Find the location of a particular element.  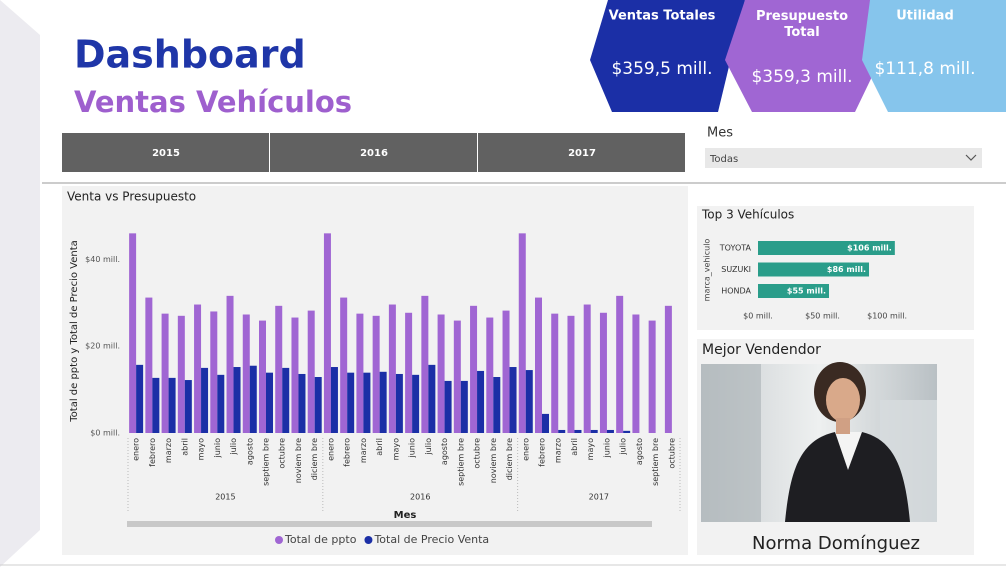

data-label: $55 mill. is located at coordinates (806, 291).